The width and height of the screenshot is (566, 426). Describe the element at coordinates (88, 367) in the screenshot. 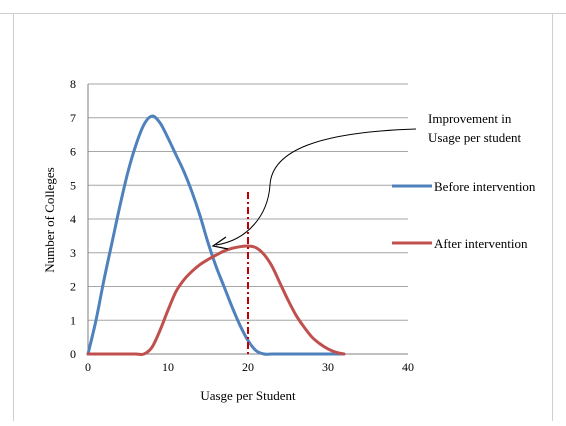

I see `x-tick-label-0: 0` at that location.